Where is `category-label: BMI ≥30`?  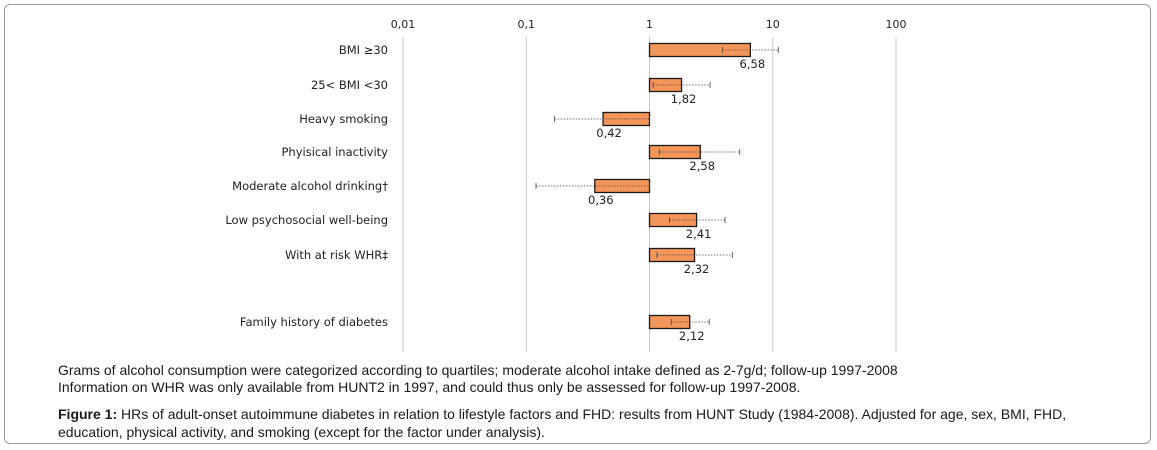
category-label: BMI ≥30 is located at coordinates (363, 50).